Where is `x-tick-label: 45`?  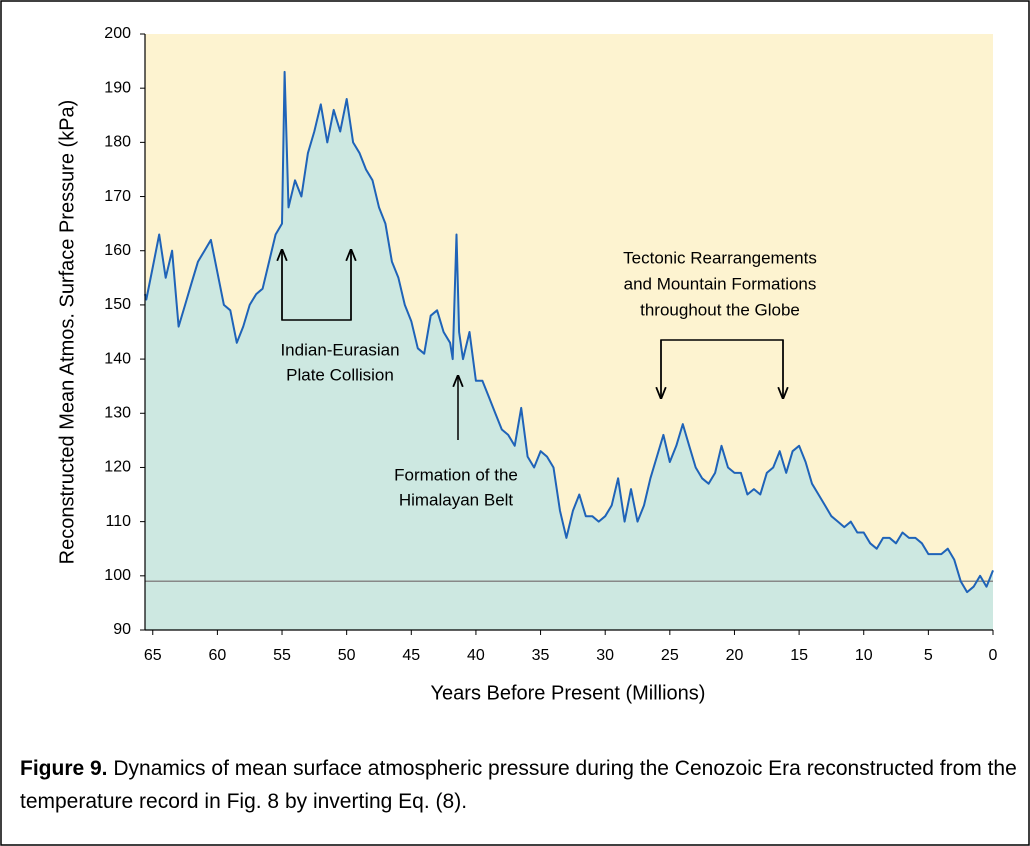
x-tick-label: 45 is located at coordinates (411, 655).